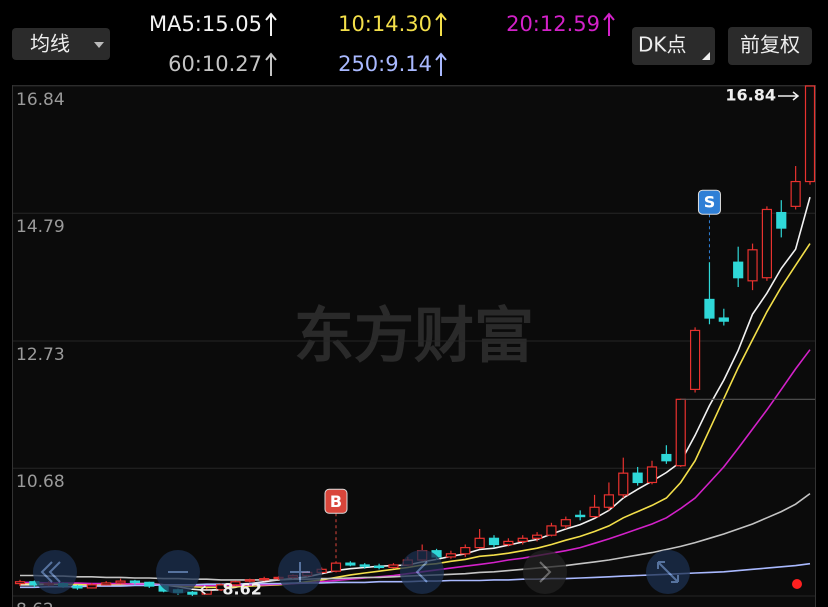 Image resolution: width=828 pixels, height=607 pixels. What do you see at coordinates (545, 572) in the screenshot?
I see `nav-right` at bounding box center [545, 572].